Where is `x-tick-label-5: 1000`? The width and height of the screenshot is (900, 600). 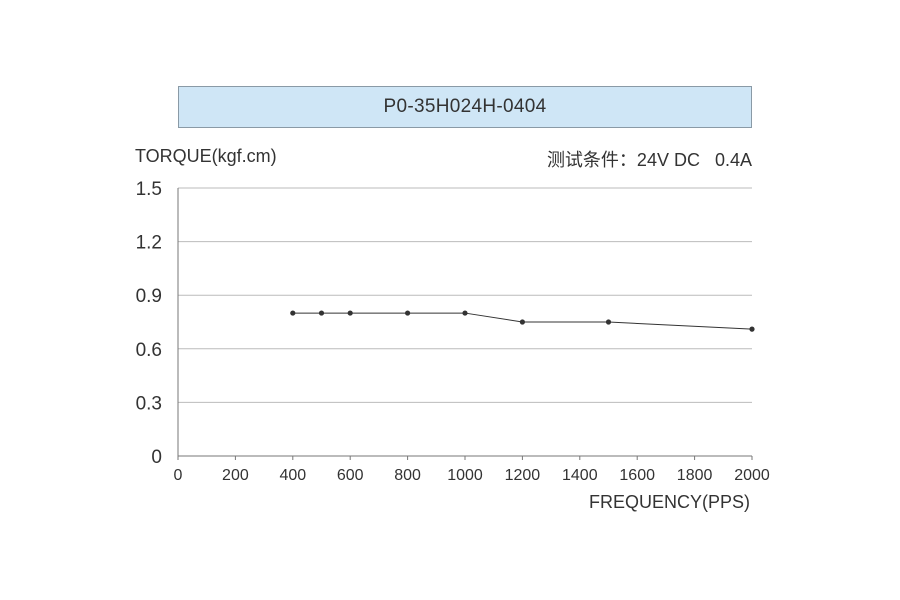 x-tick-label-5: 1000 is located at coordinates (465, 475).